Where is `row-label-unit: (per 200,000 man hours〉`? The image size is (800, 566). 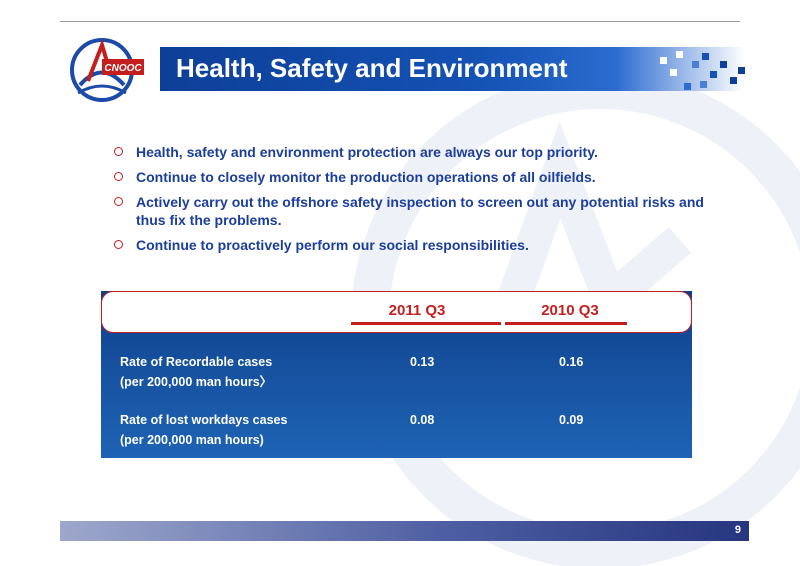
row-label-unit: (per 200,000 man hours〉 is located at coordinates (196, 382).